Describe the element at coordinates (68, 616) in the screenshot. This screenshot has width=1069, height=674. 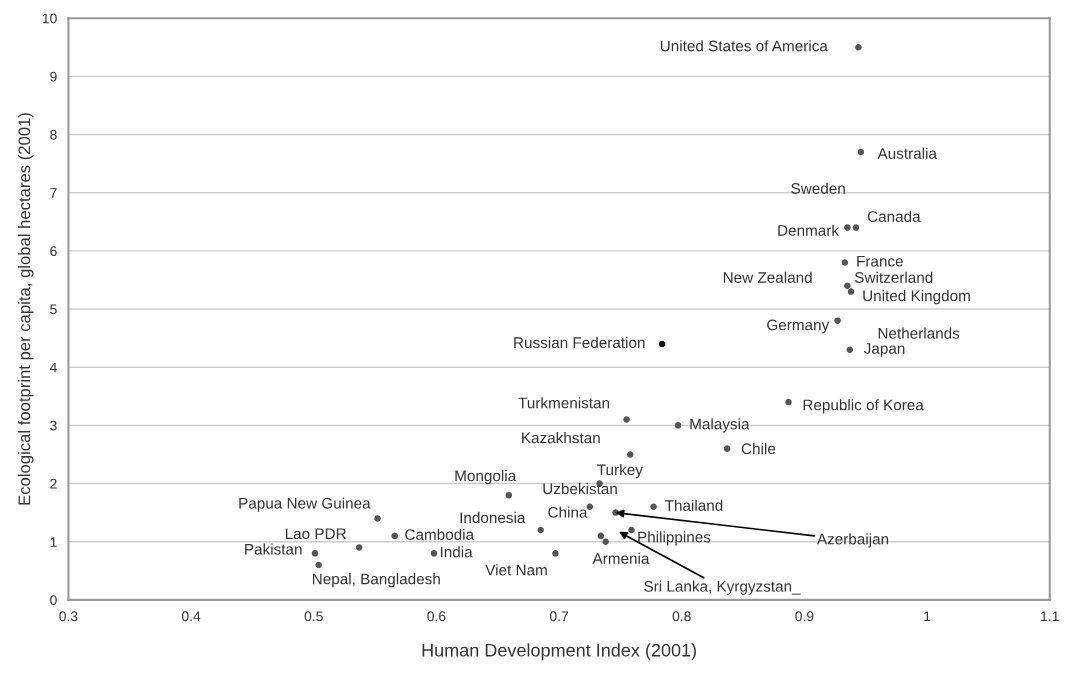
I see `x-tick-label: 0.3` at that location.